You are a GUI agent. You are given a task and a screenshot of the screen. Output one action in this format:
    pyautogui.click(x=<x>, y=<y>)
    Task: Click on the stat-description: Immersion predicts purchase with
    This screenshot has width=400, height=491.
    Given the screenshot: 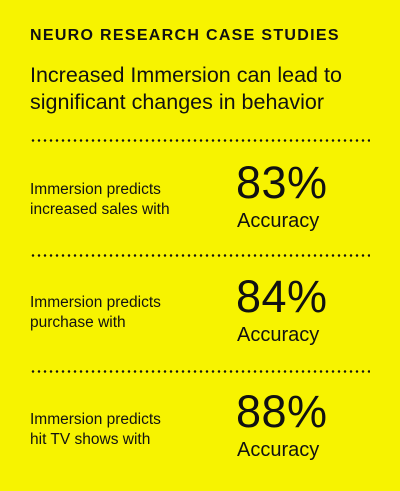 What is the action you would take?
    pyautogui.click(x=125, y=313)
    